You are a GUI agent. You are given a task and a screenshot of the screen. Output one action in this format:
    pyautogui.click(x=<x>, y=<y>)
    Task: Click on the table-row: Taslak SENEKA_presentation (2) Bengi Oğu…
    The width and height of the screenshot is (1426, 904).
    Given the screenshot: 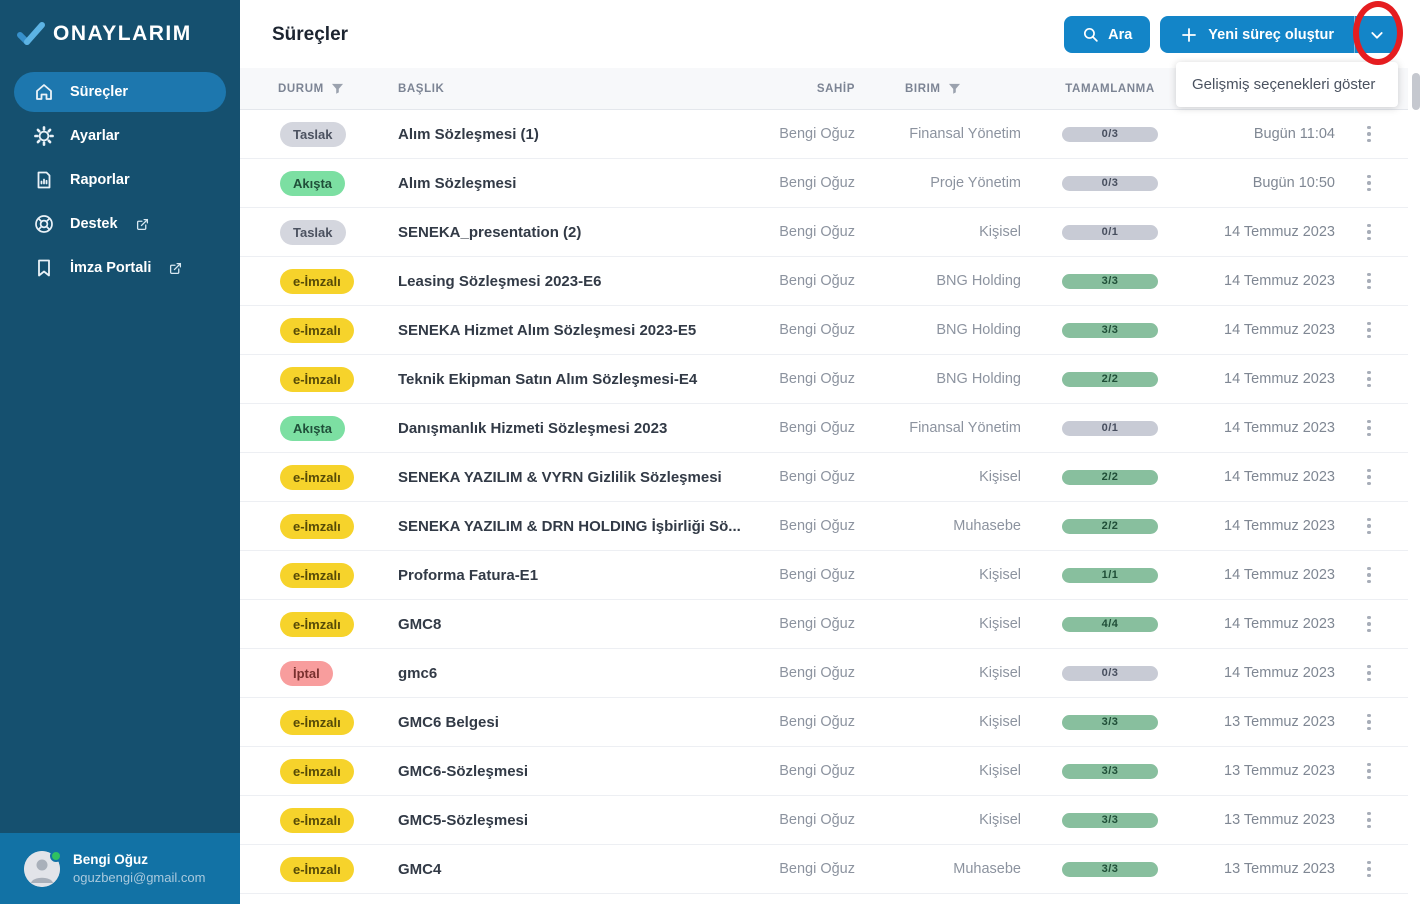 What is the action you would take?
    pyautogui.click(x=824, y=232)
    